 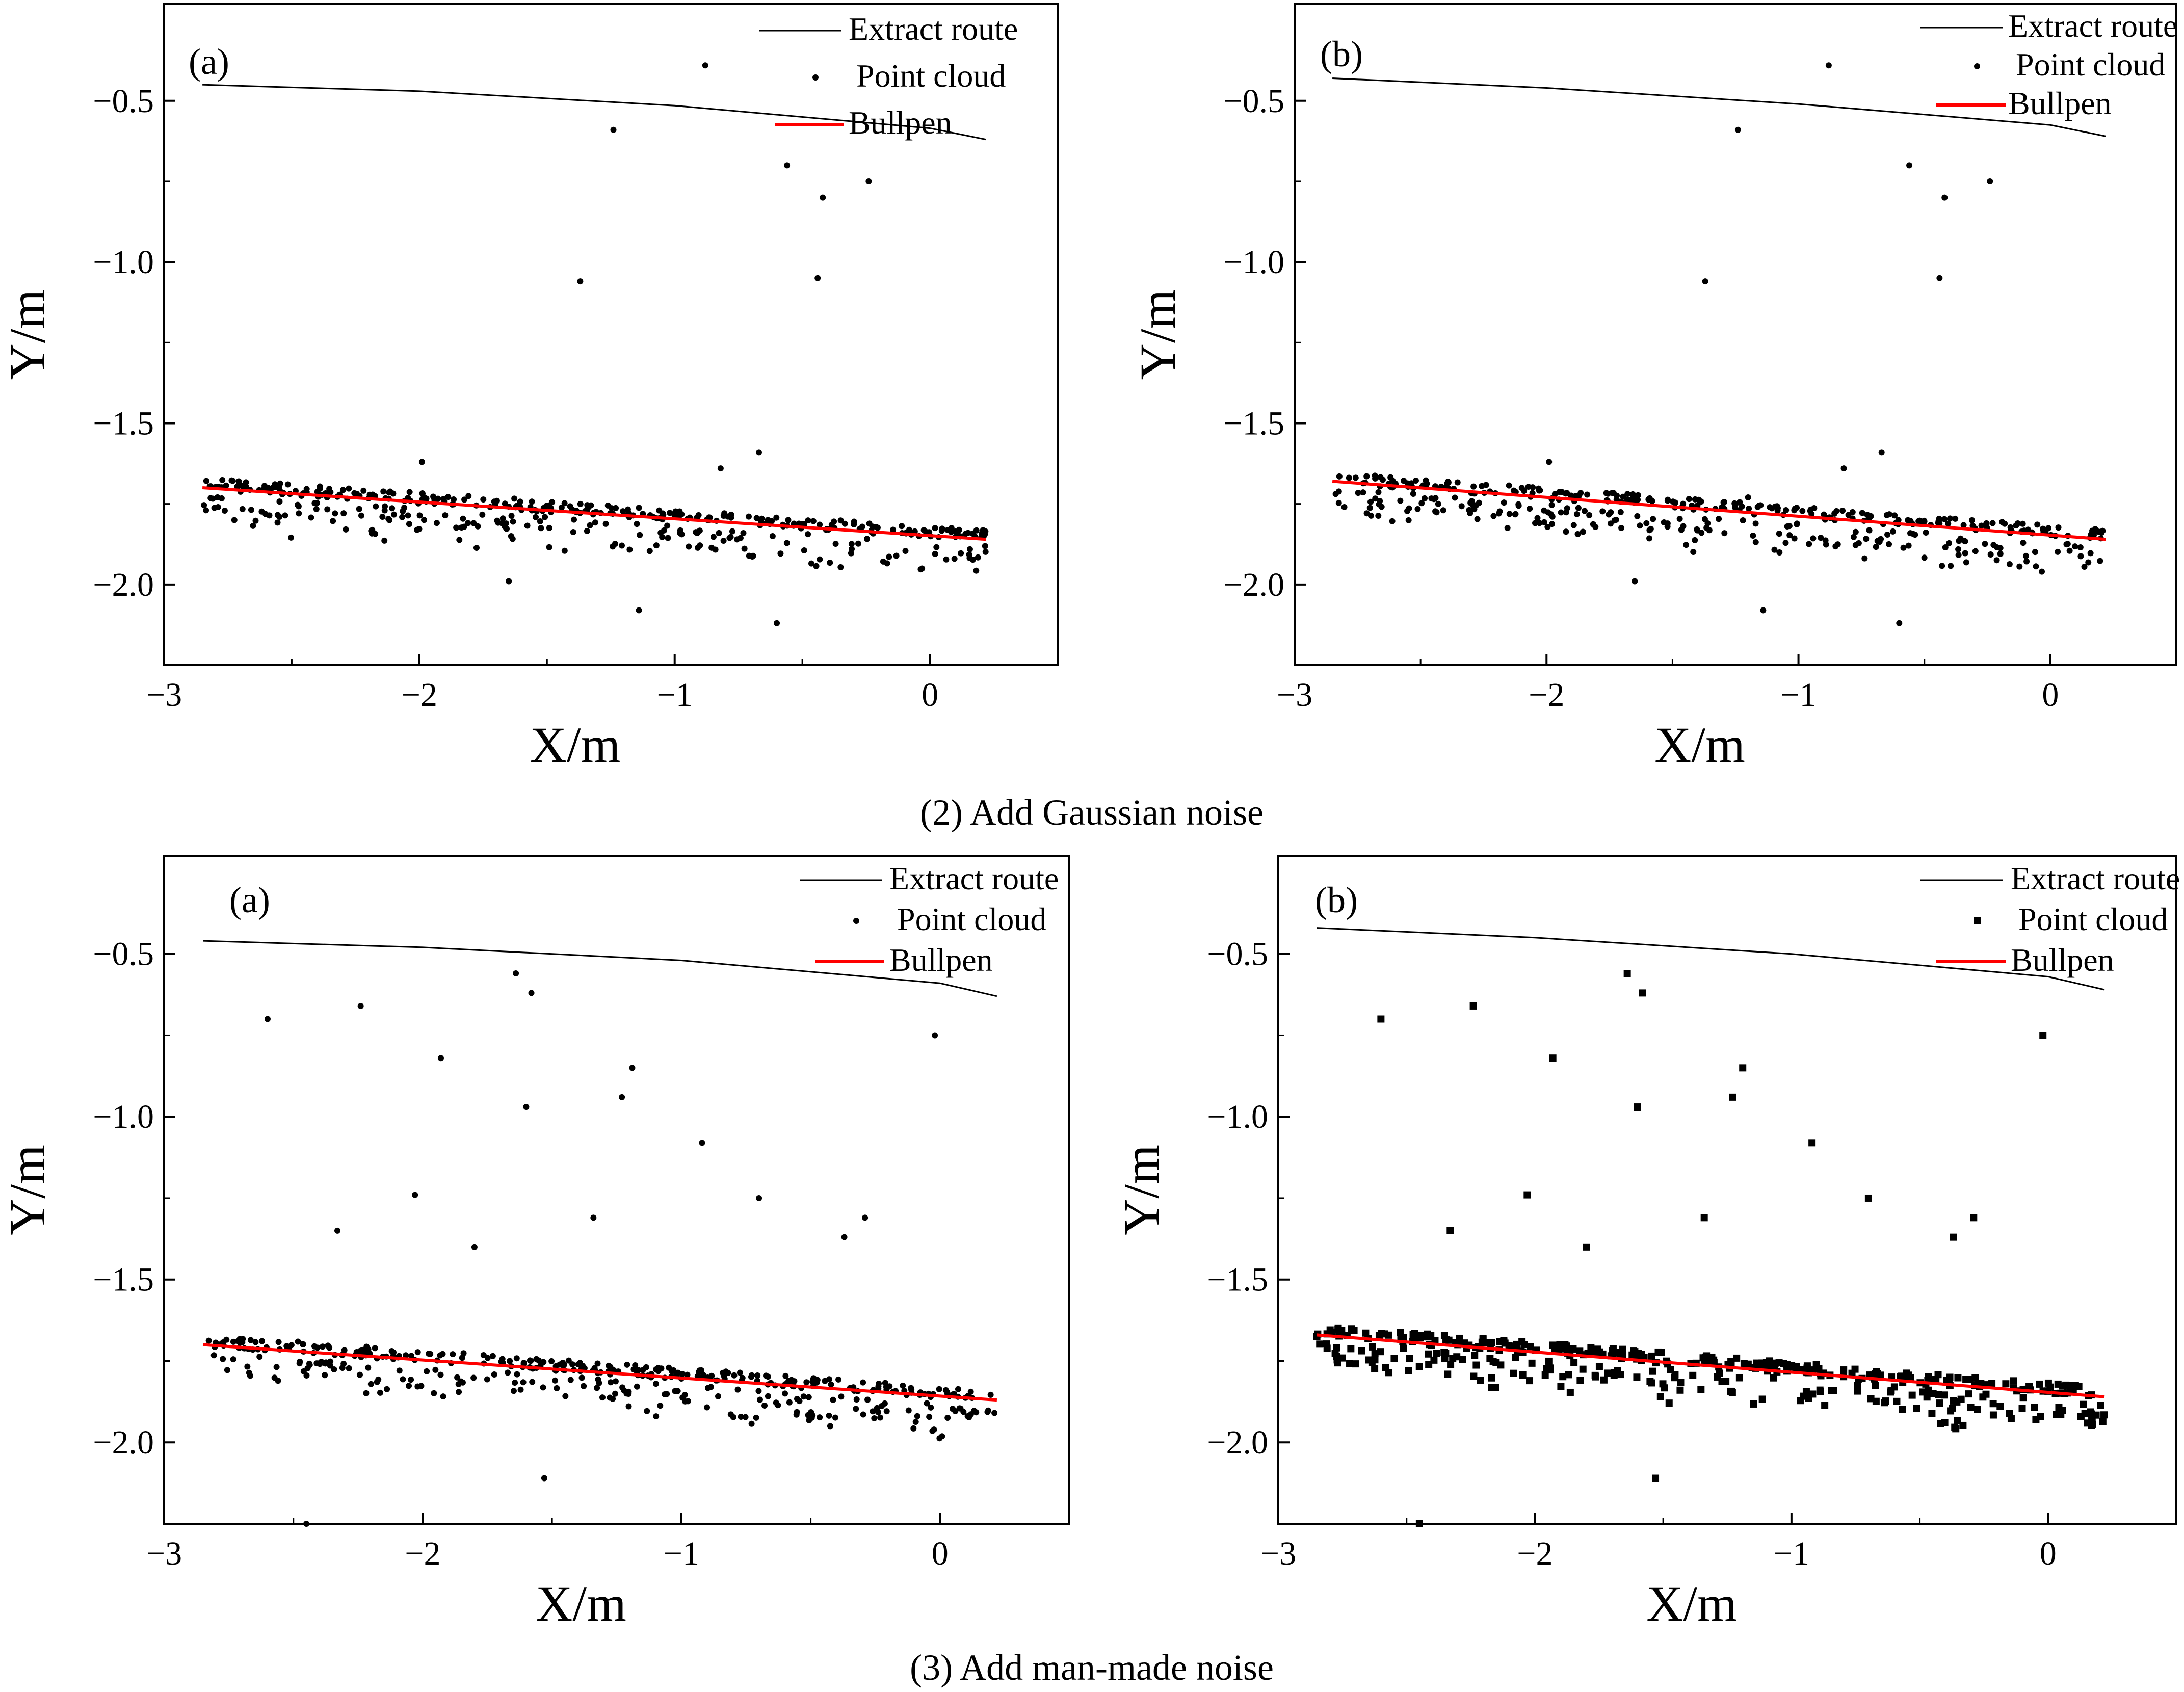 I want to click on x-axis-title: X/m, so click(x=1700, y=745).